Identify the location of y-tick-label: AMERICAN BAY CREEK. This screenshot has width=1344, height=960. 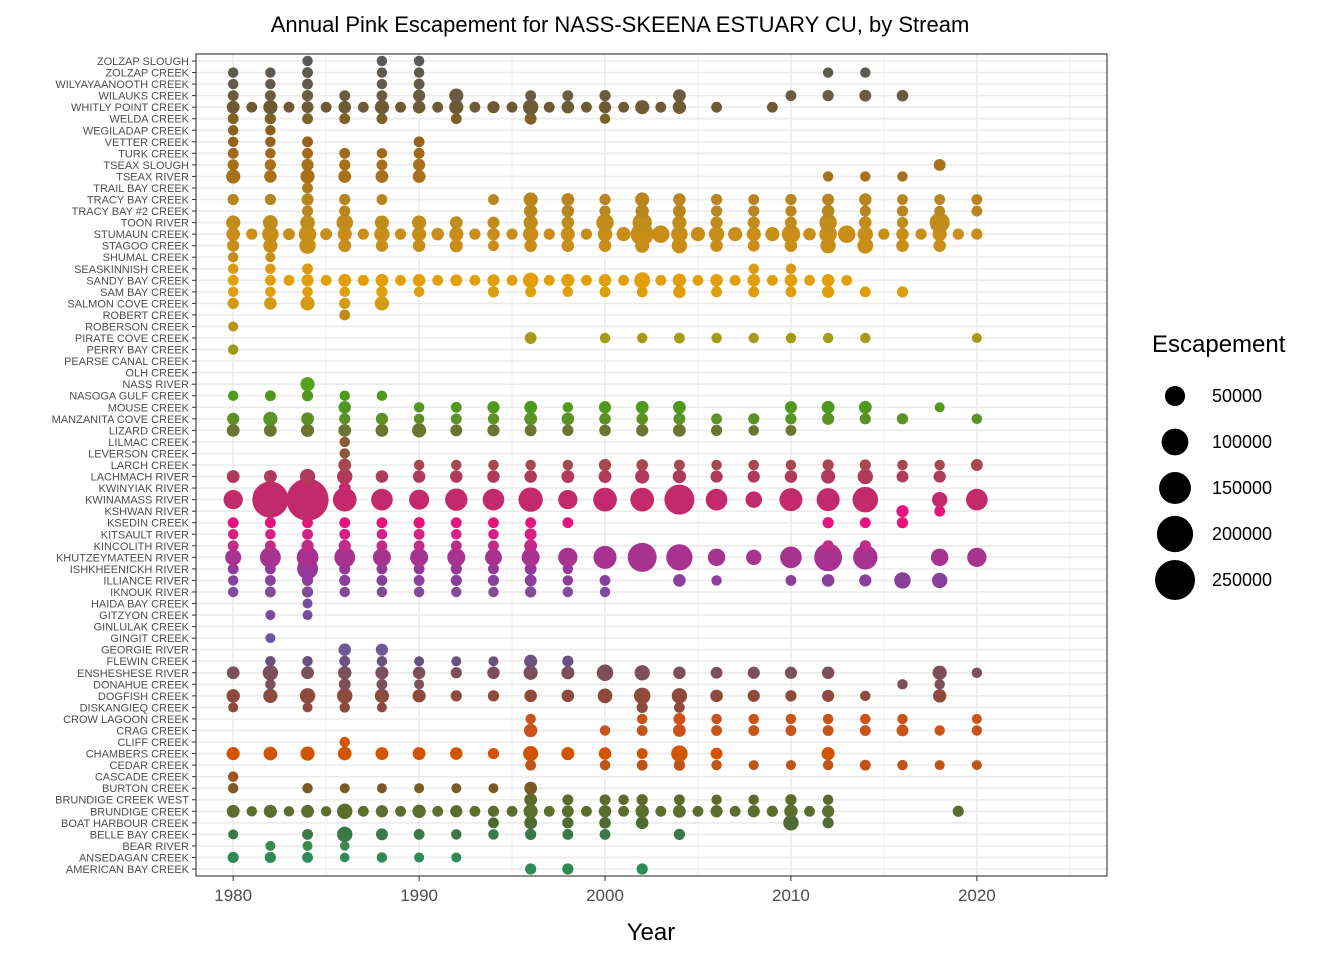
(128, 870).